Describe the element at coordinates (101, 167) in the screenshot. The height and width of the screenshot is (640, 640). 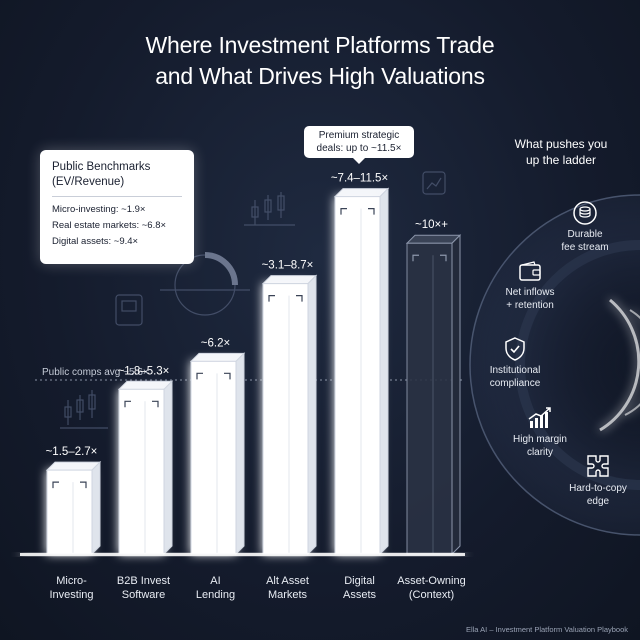
I see `benchmarks-title-line-1: Public Benchmarks` at that location.